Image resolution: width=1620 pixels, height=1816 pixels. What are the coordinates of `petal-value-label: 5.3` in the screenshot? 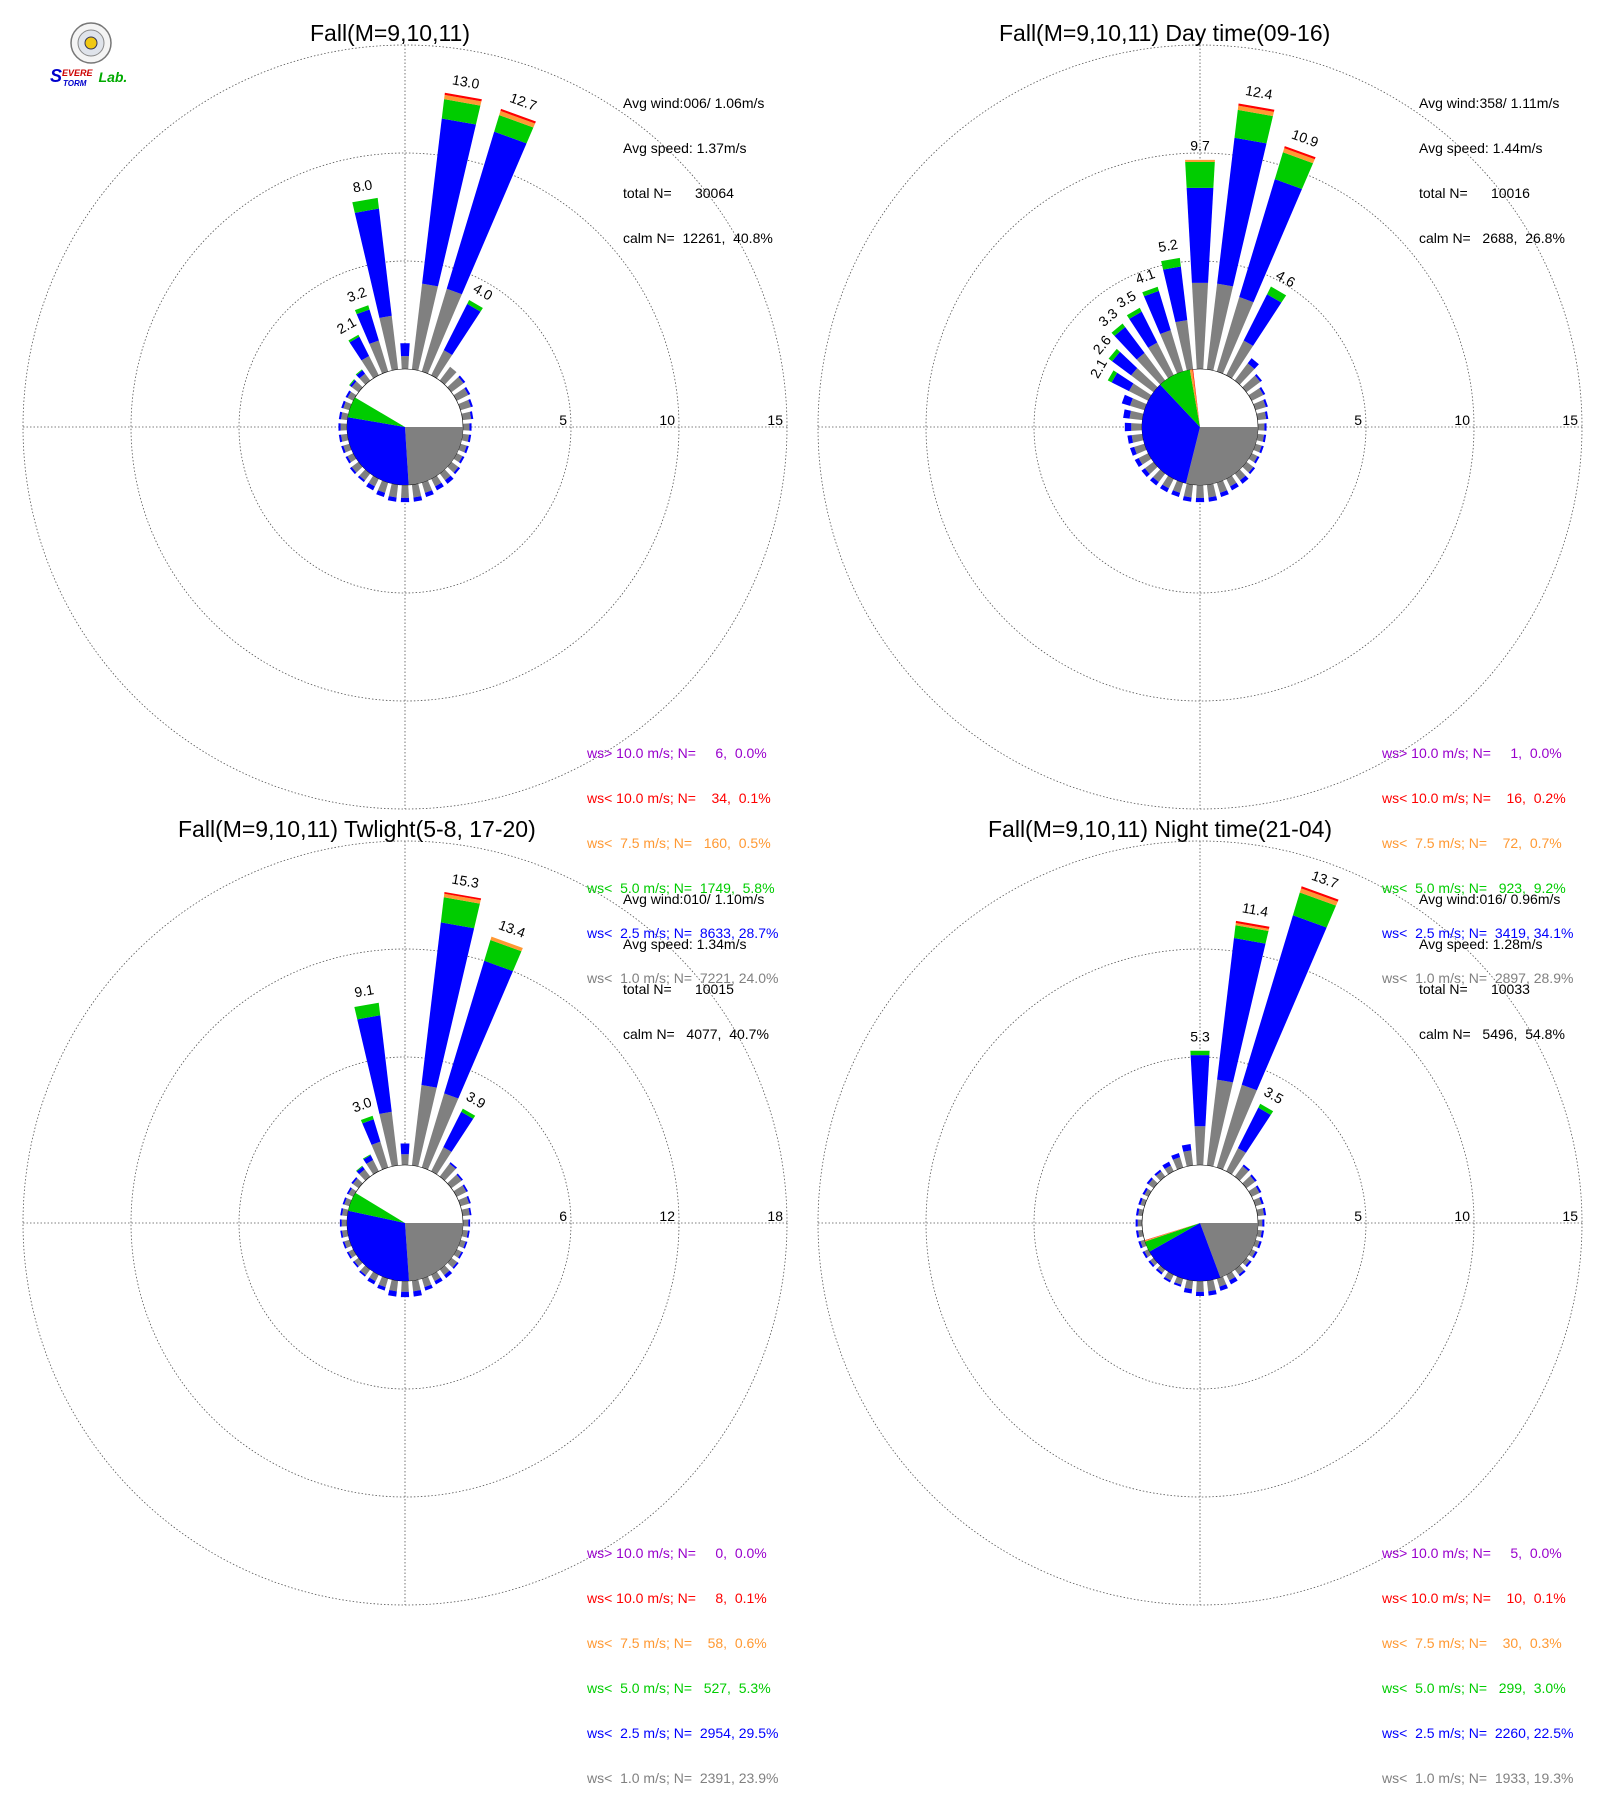 It's located at (1200, 1037).